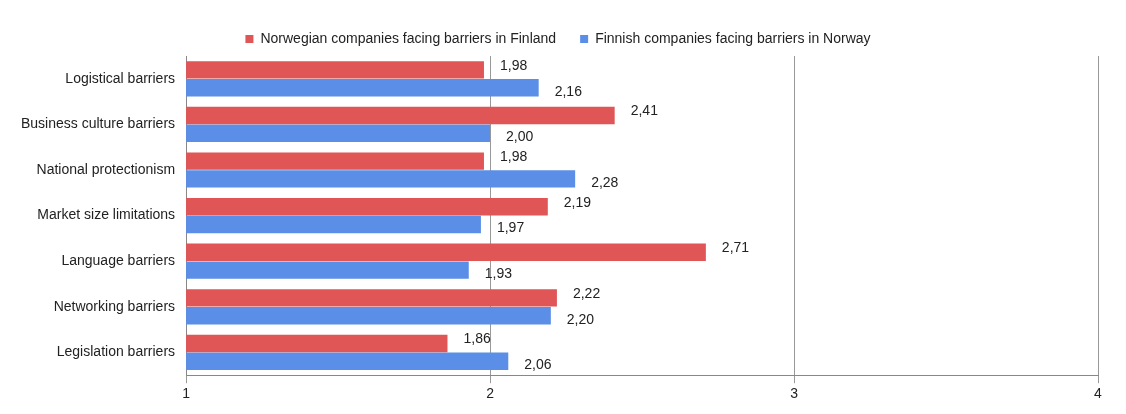 This screenshot has height=414, width=1126. What do you see at coordinates (1098, 393) in the screenshot?
I see `x-tick-label: 4` at bounding box center [1098, 393].